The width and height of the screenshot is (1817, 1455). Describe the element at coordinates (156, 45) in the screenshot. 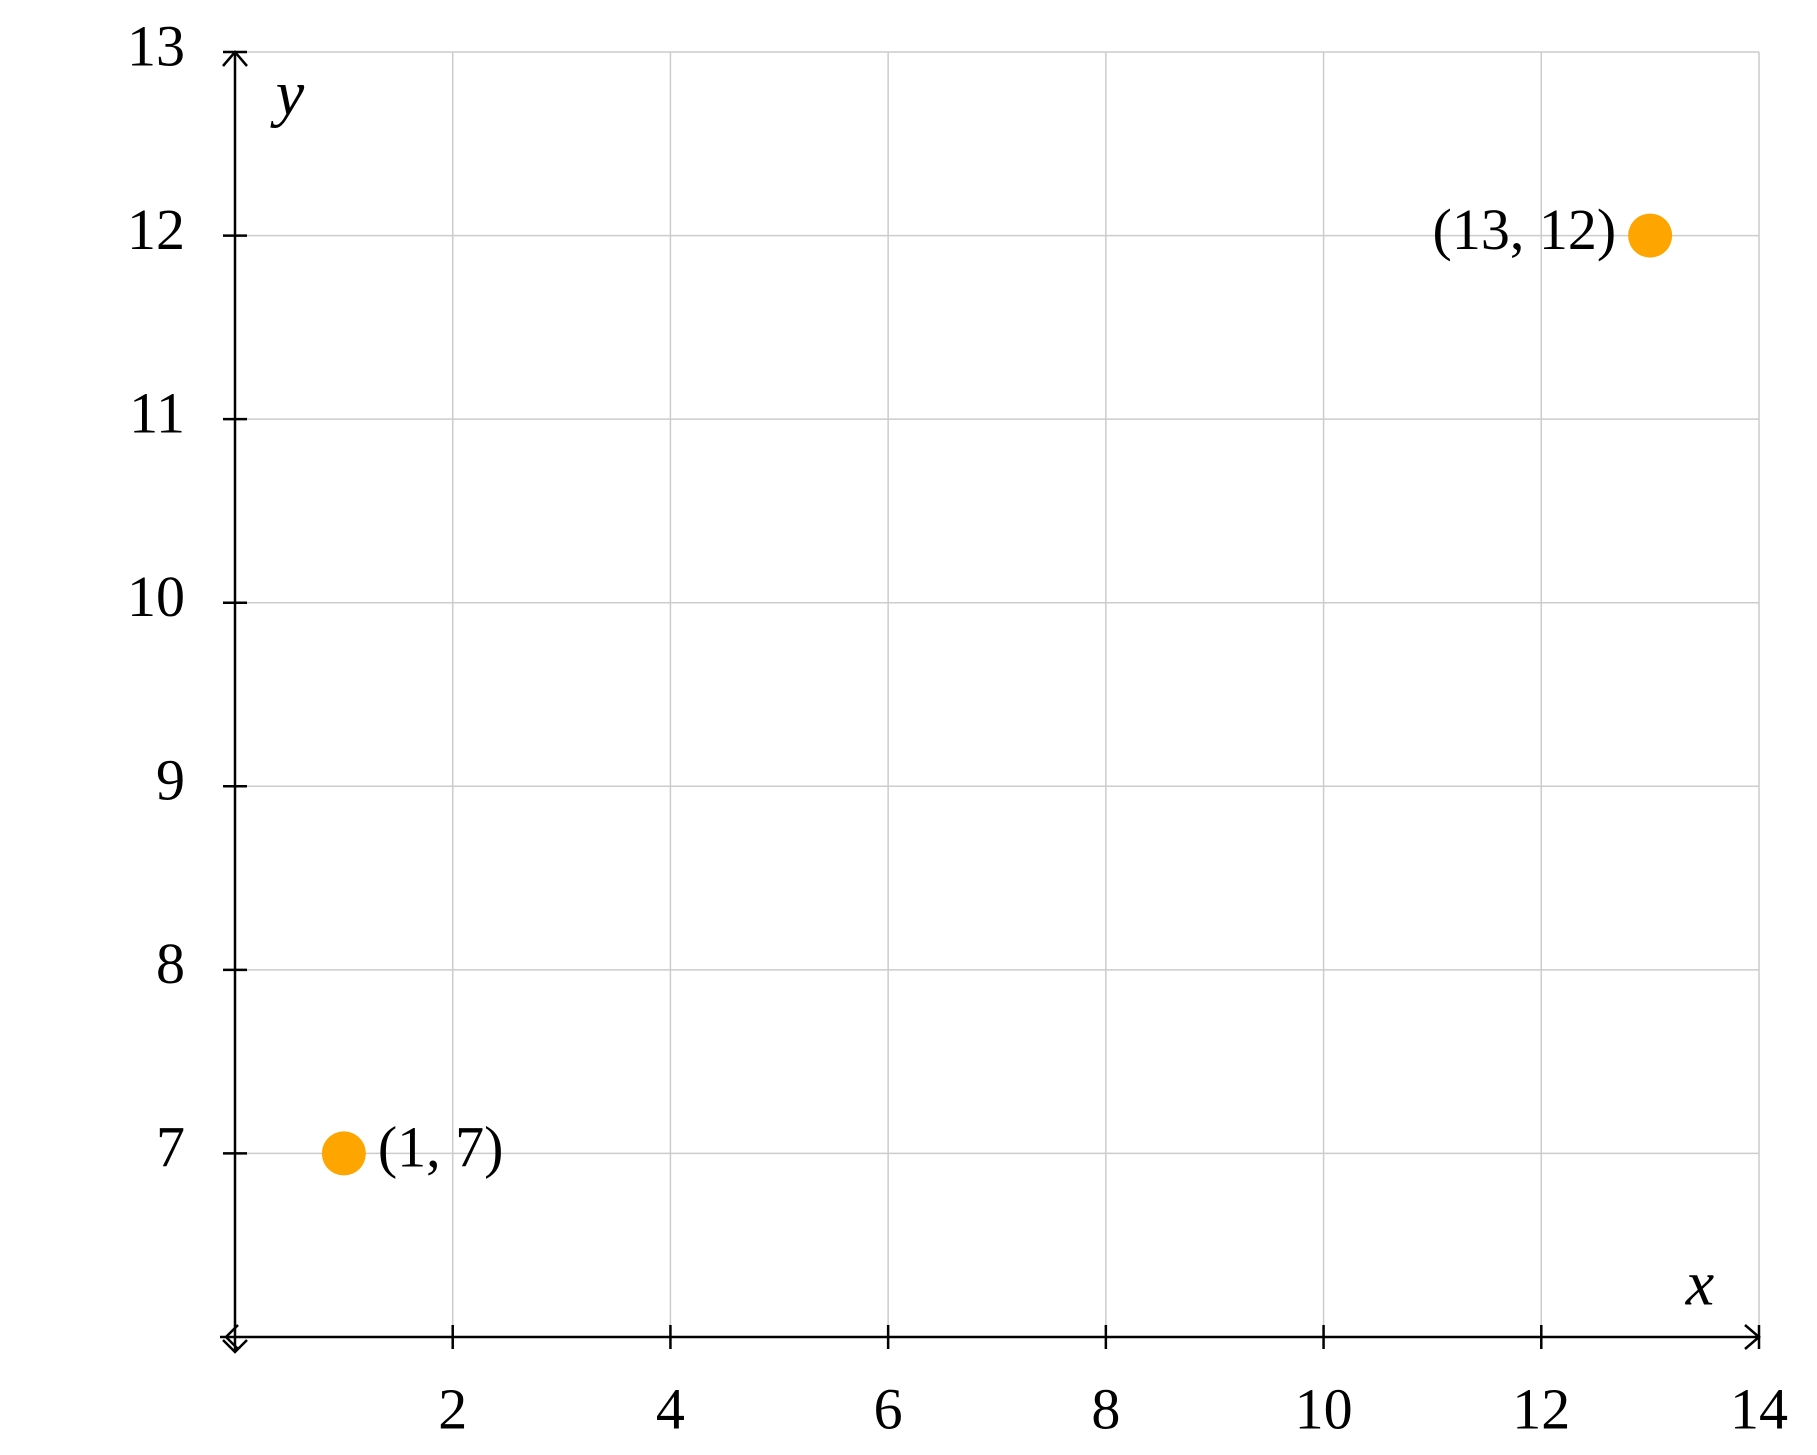

I see `y-tick-label: 13` at that location.